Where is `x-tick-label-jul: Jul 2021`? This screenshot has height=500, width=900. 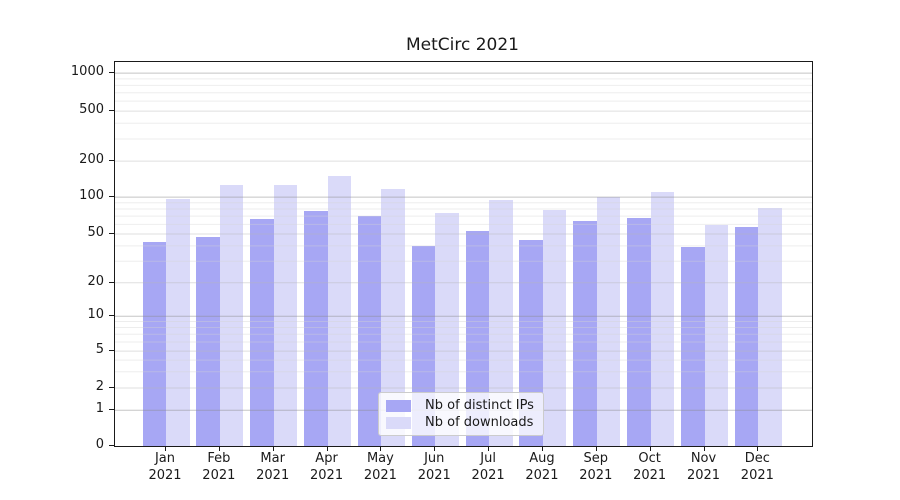 x-tick-label-jul: Jul 2021 is located at coordinates (488, 467).